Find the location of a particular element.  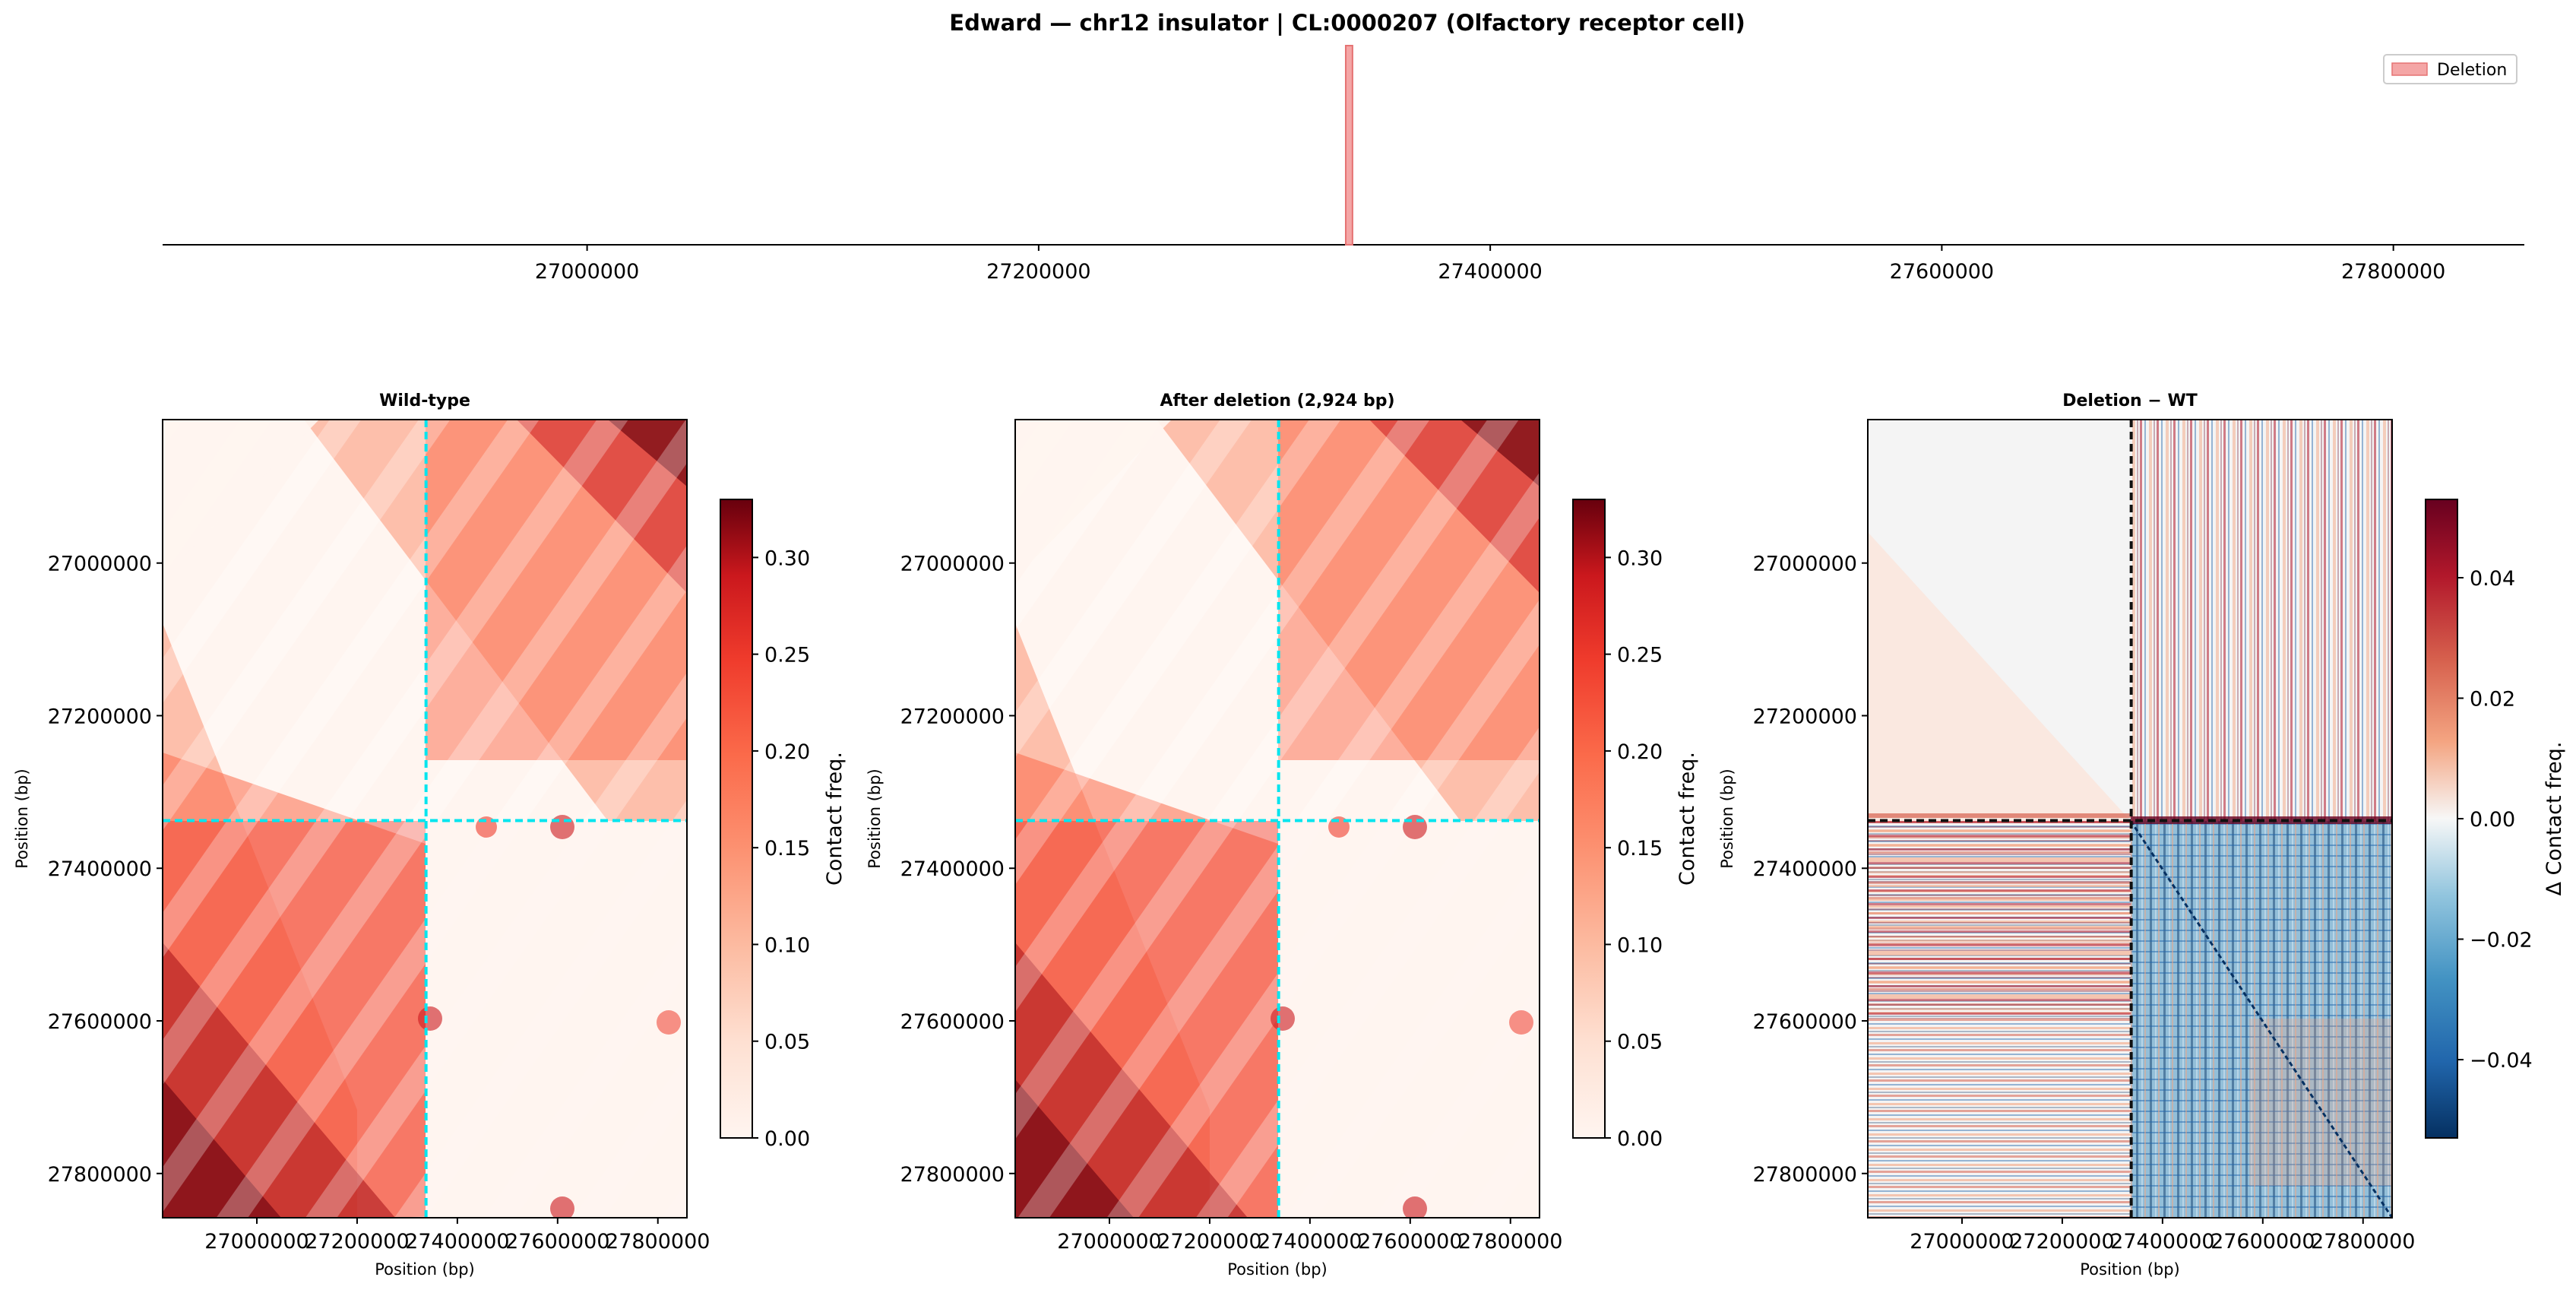

track-x-tick-label: 27200000 is located at coordinates (1038, 272).